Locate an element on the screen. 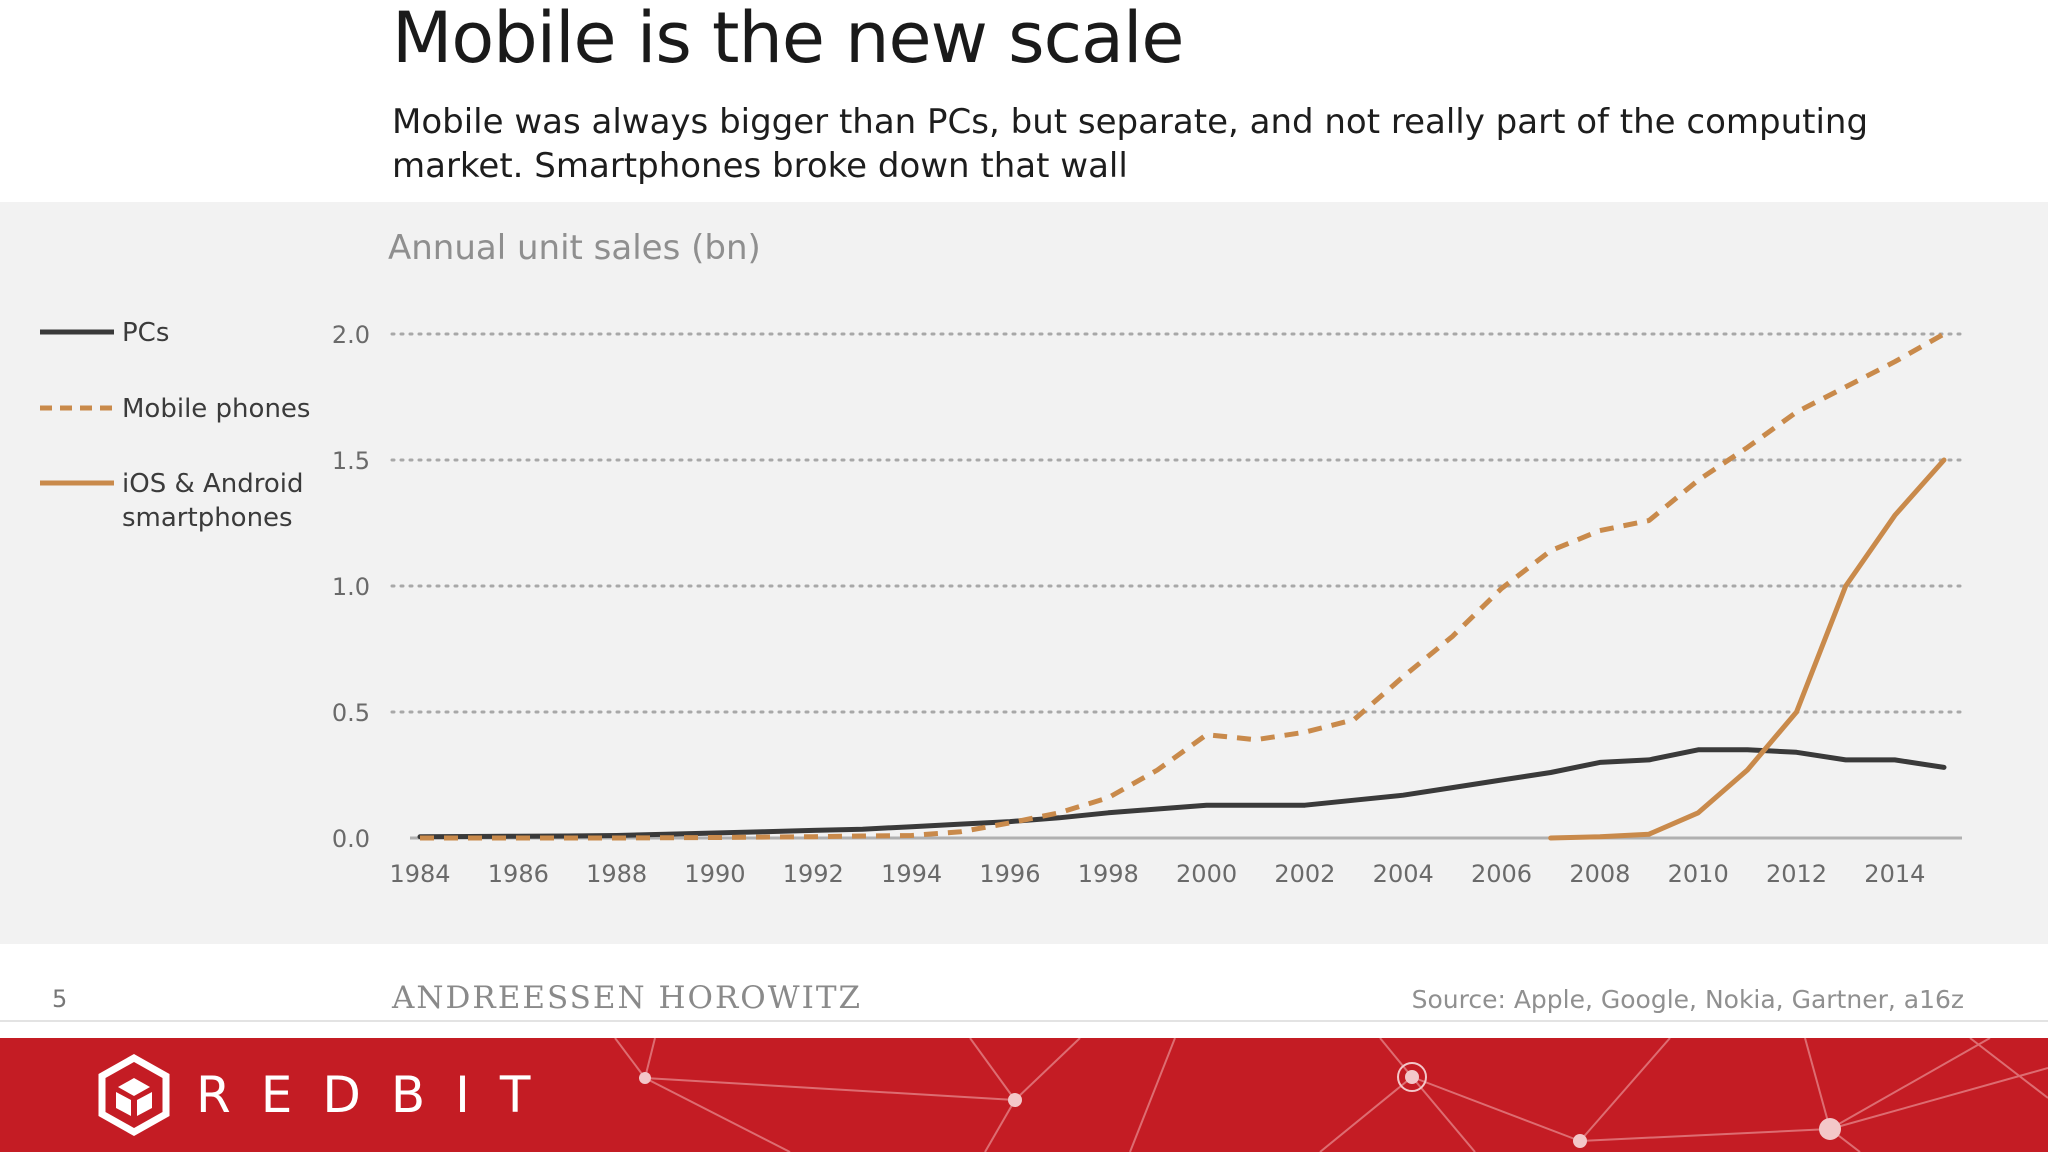  legend-label-mobile-phones: Mobile phones is located at coordinates (216, 409).